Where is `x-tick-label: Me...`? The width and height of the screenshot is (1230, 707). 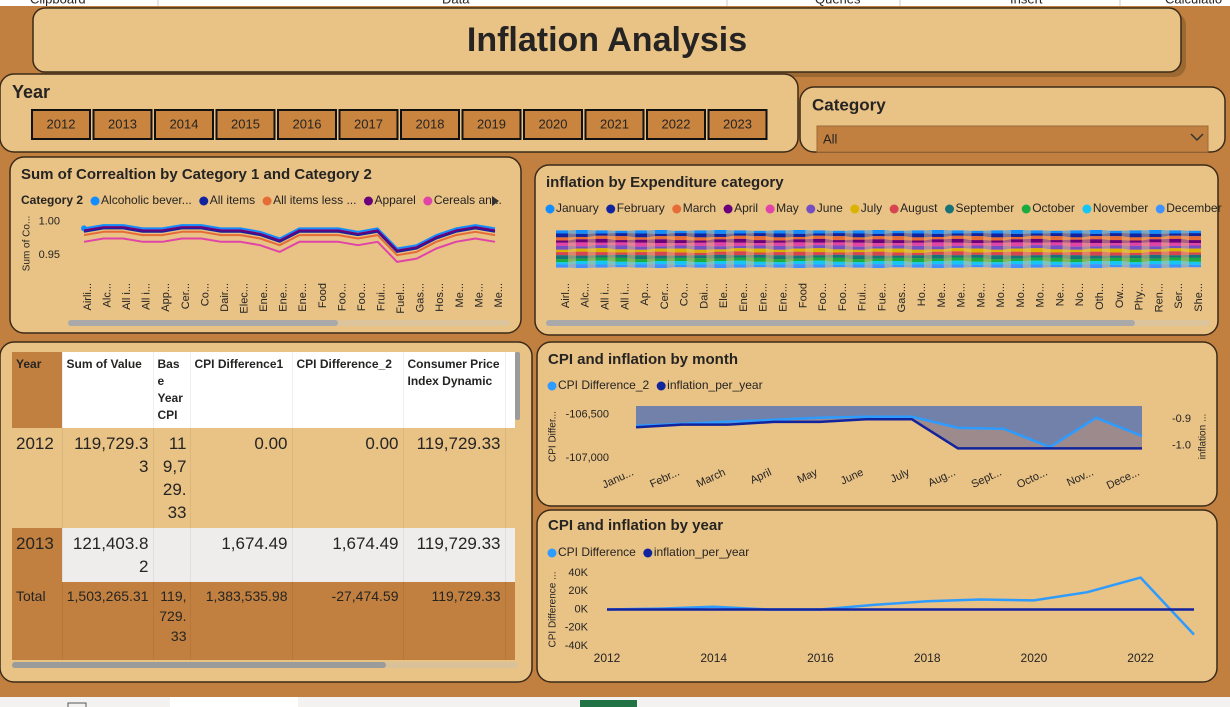
x-tick-label: Me... is located at coordinates (460, 295).